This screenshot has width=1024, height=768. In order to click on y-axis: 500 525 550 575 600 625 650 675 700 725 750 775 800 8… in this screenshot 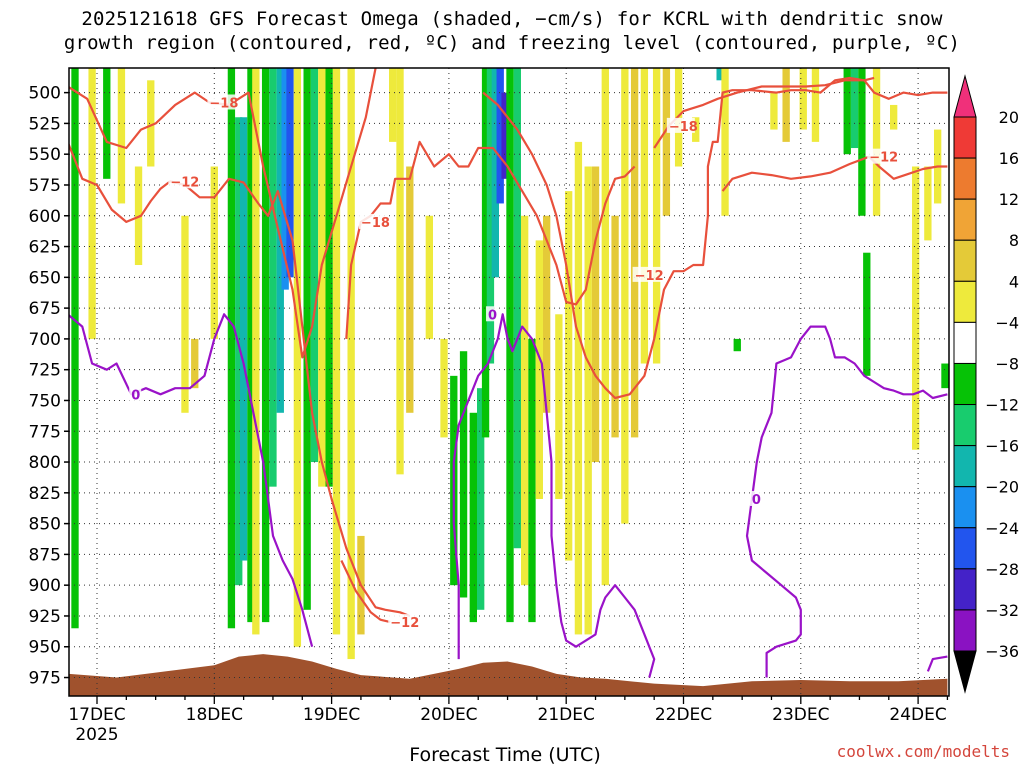, I will do `click(49, 386)`.